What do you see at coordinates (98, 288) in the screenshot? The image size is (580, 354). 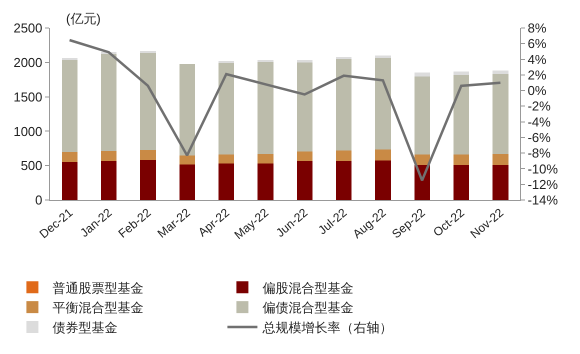 I see `legend-label: 普通股票型基金` at bounding box center [98, 288].